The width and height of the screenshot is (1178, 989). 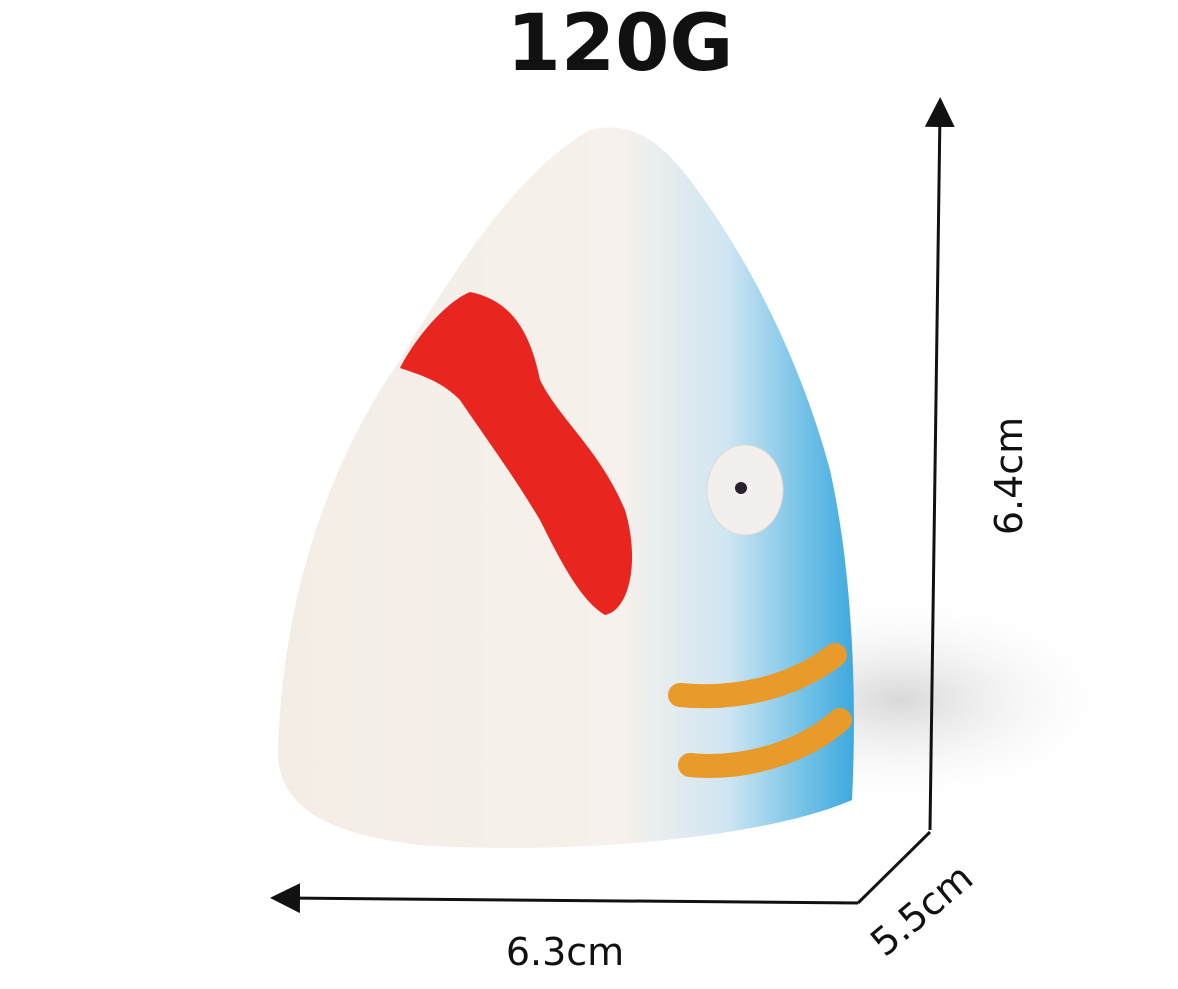 What do you see at coordinates (620, 44) in the screenshot?
I see `weight-title: 120G` at bounding box center [620, 44].